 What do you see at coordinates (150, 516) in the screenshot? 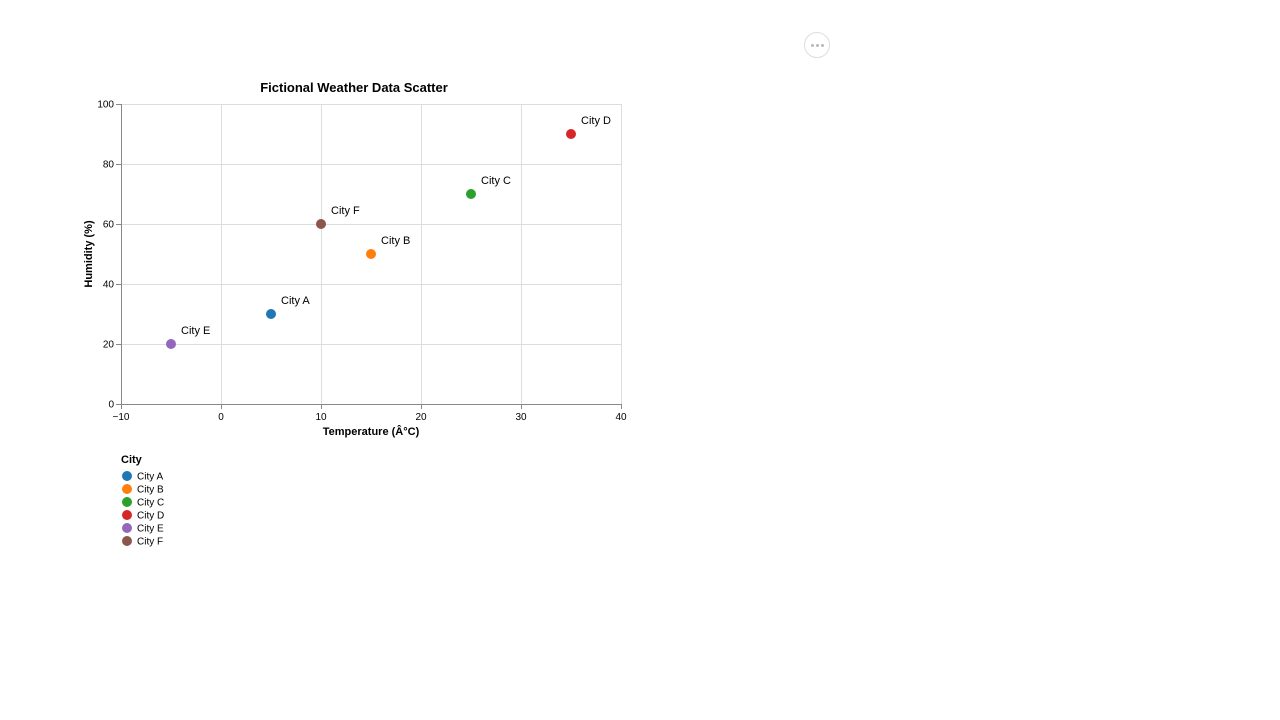
I see `legend-label: City D` at bounding box center [150, 516].